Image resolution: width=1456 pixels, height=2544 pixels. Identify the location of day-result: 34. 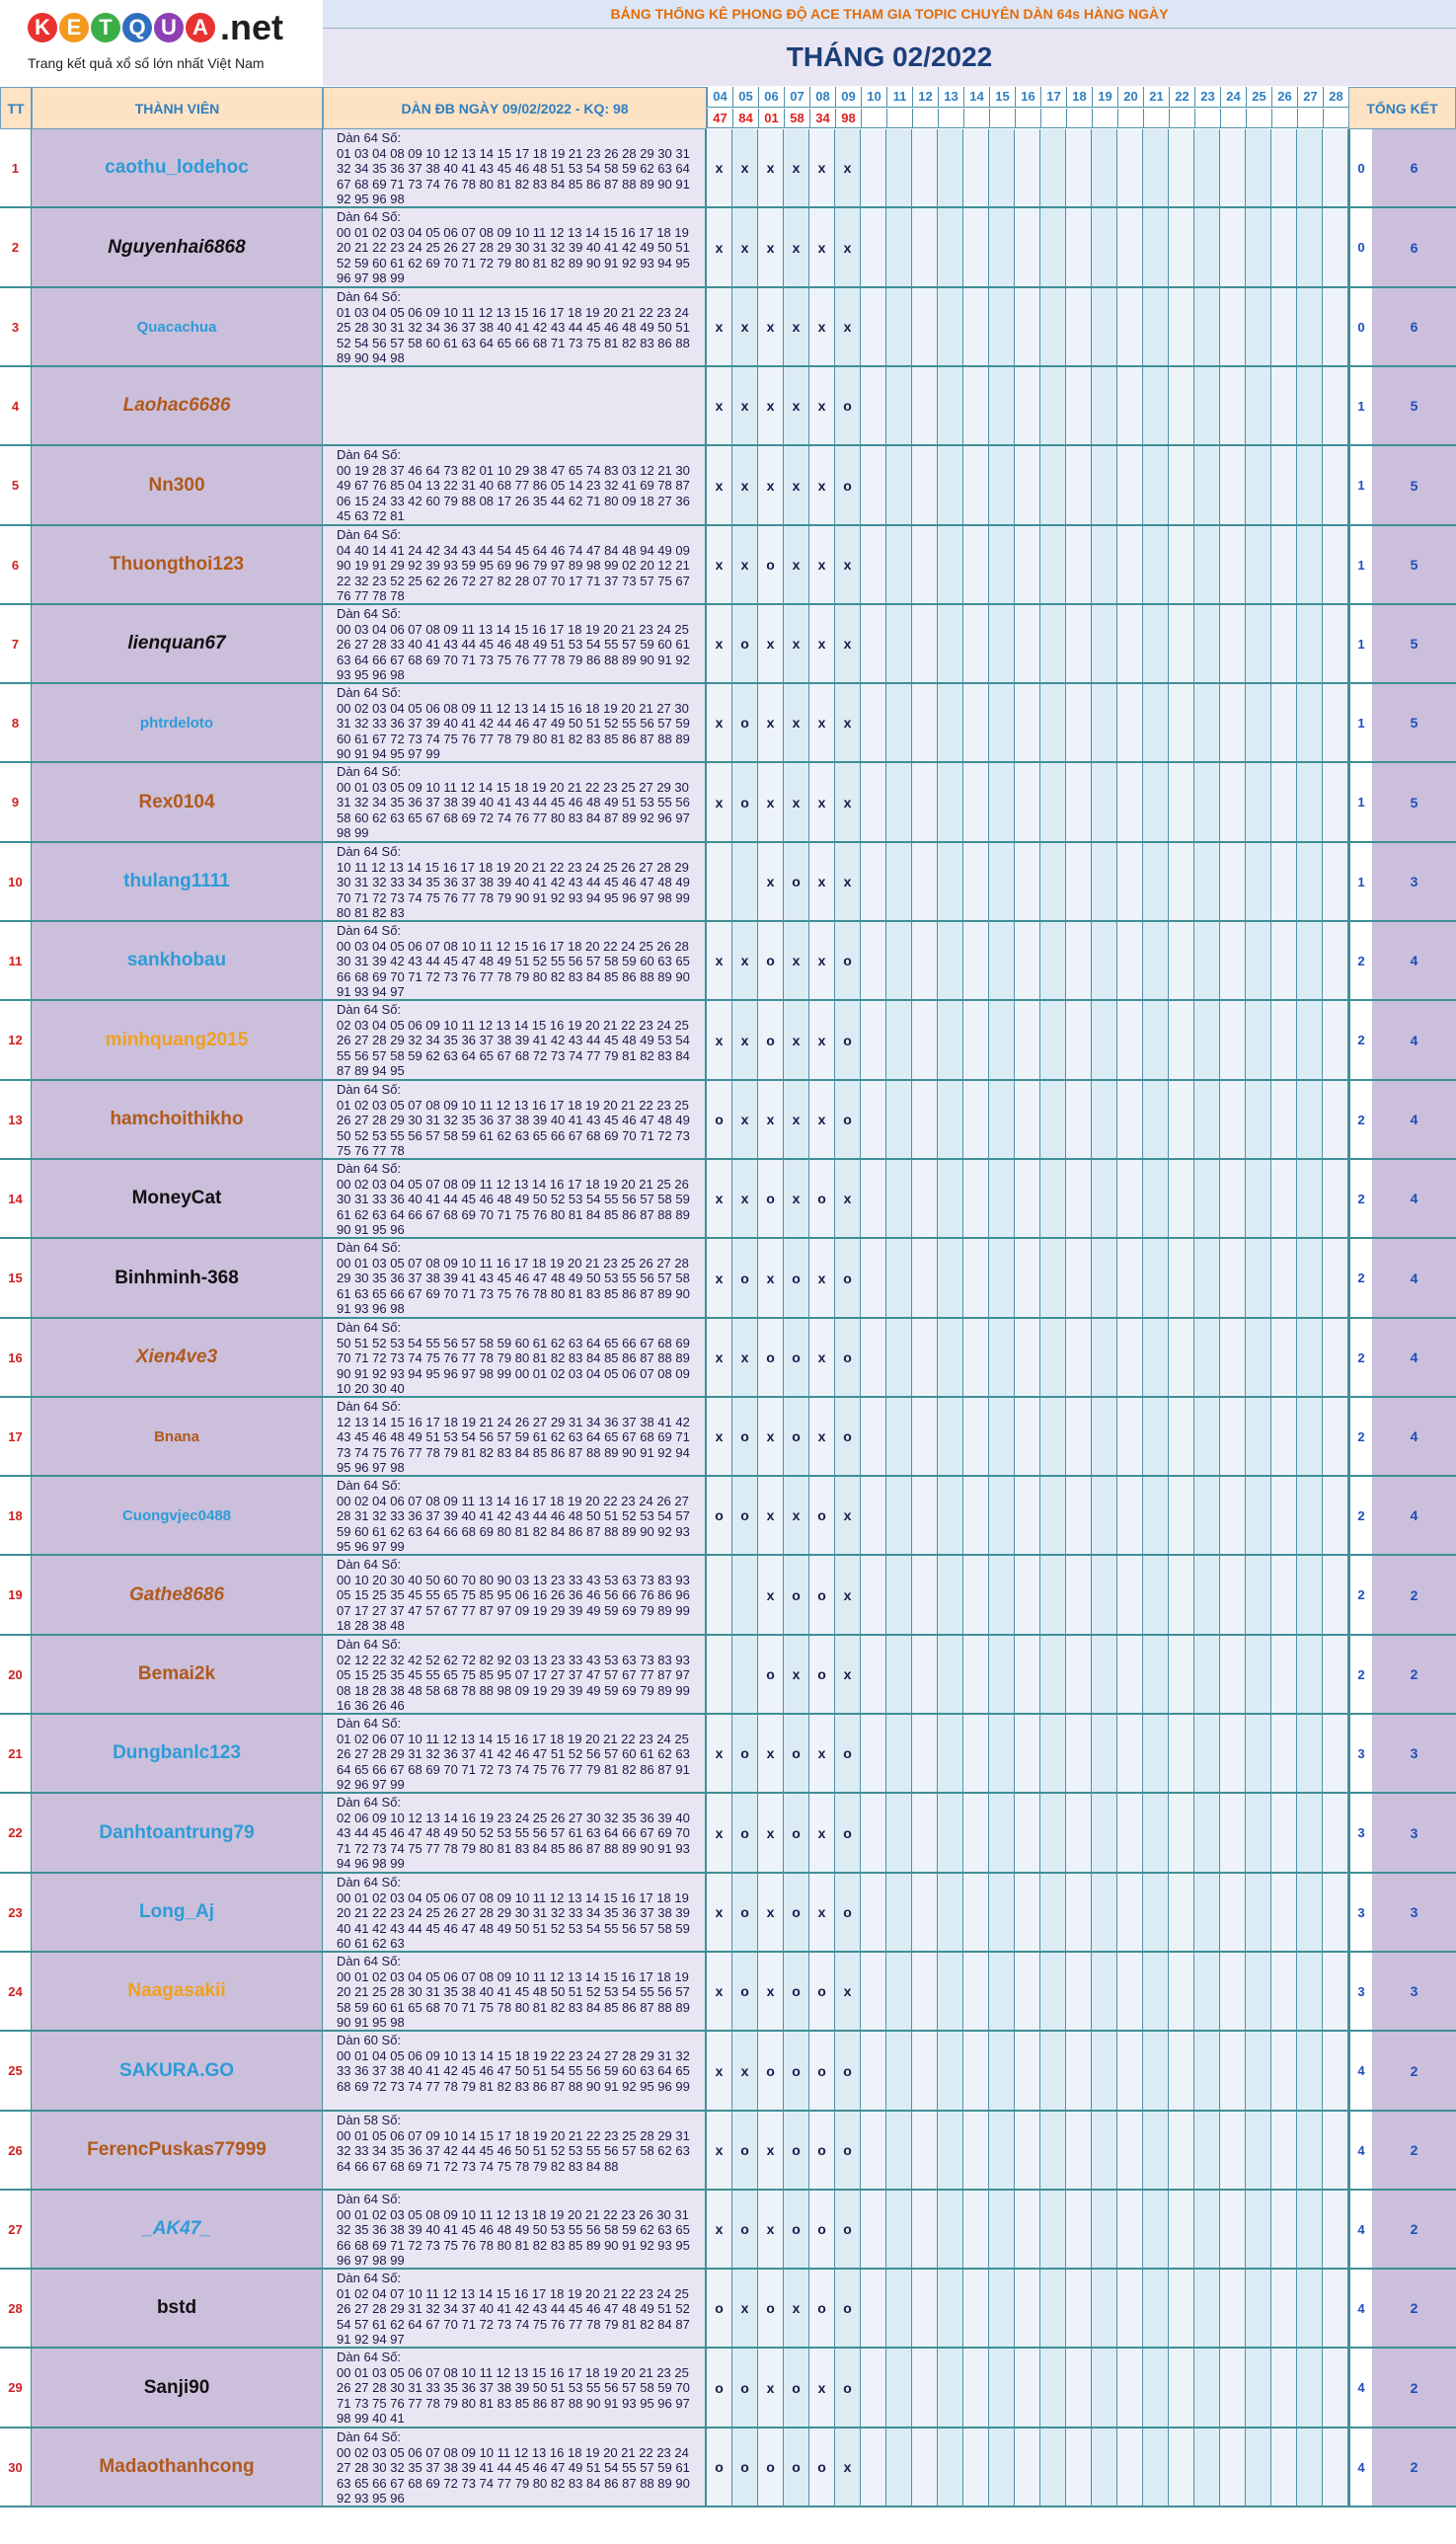
(822, 118).